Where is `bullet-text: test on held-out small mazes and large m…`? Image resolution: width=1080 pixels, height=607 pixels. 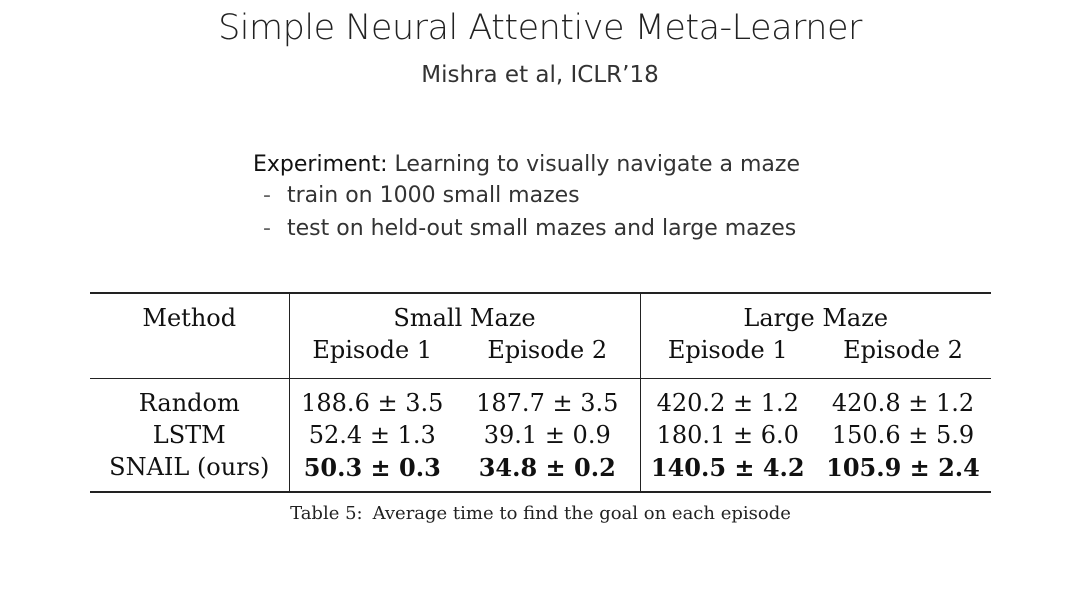 bullet-text: test on held-out small mazes and large m… is located at coordinates (542, 228).